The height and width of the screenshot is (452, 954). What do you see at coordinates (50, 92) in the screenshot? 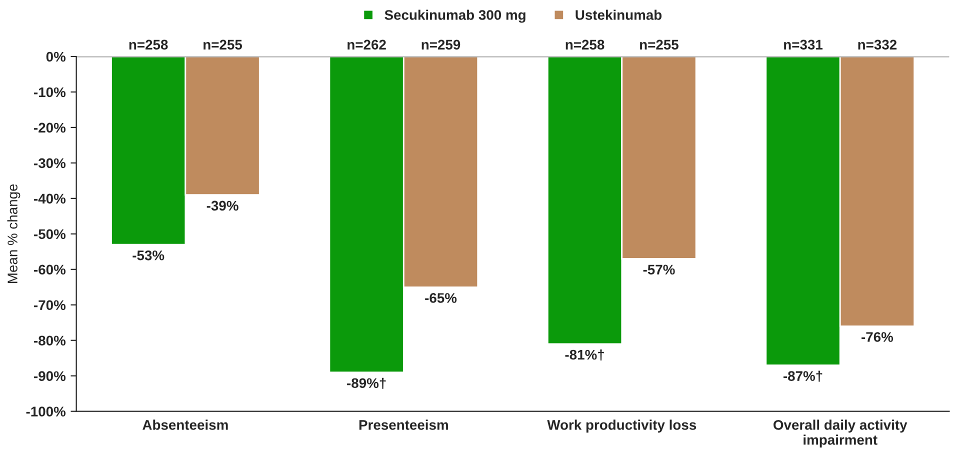
I see `y-tick-label: -10%` at bounding box center [50, 92].